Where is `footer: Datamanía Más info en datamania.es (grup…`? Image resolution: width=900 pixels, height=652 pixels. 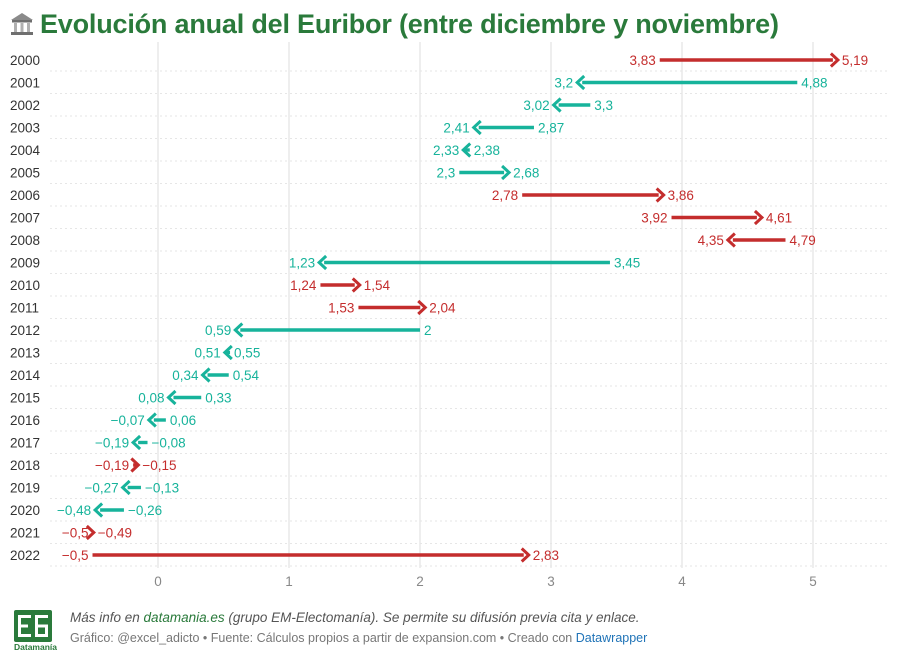
footer: Datamanía Más info en datamania.es (grup… is located at coordinates (450, 628).